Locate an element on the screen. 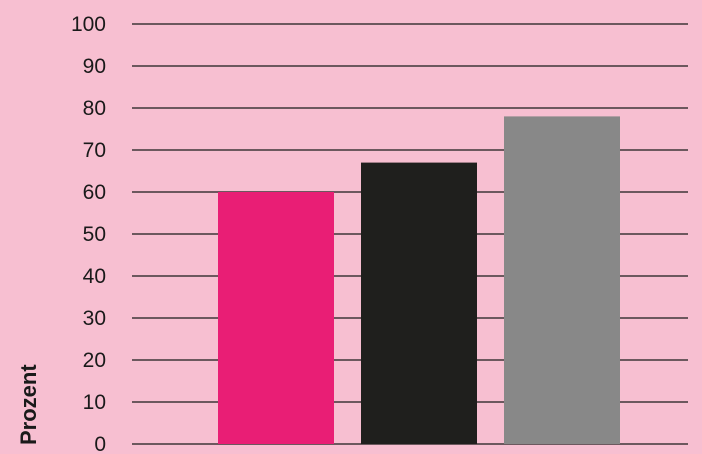 The height and width of the screenshot is (454, 702). y-tick-label: 60 is located at coordinates (94, 192).